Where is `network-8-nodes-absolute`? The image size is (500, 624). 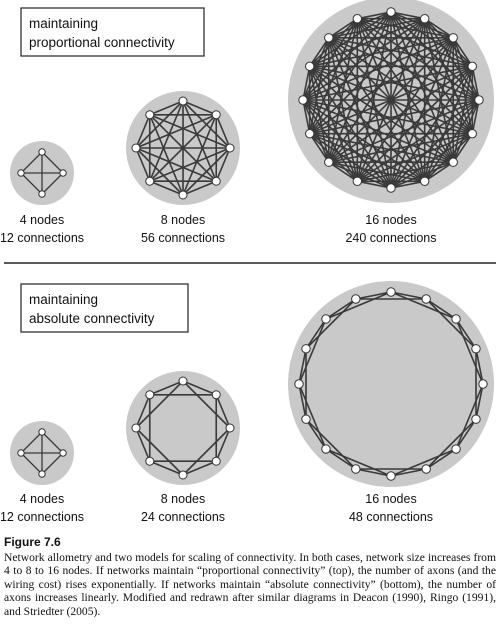 network-8-nodes-absolute is located at coordinates (183, 428).